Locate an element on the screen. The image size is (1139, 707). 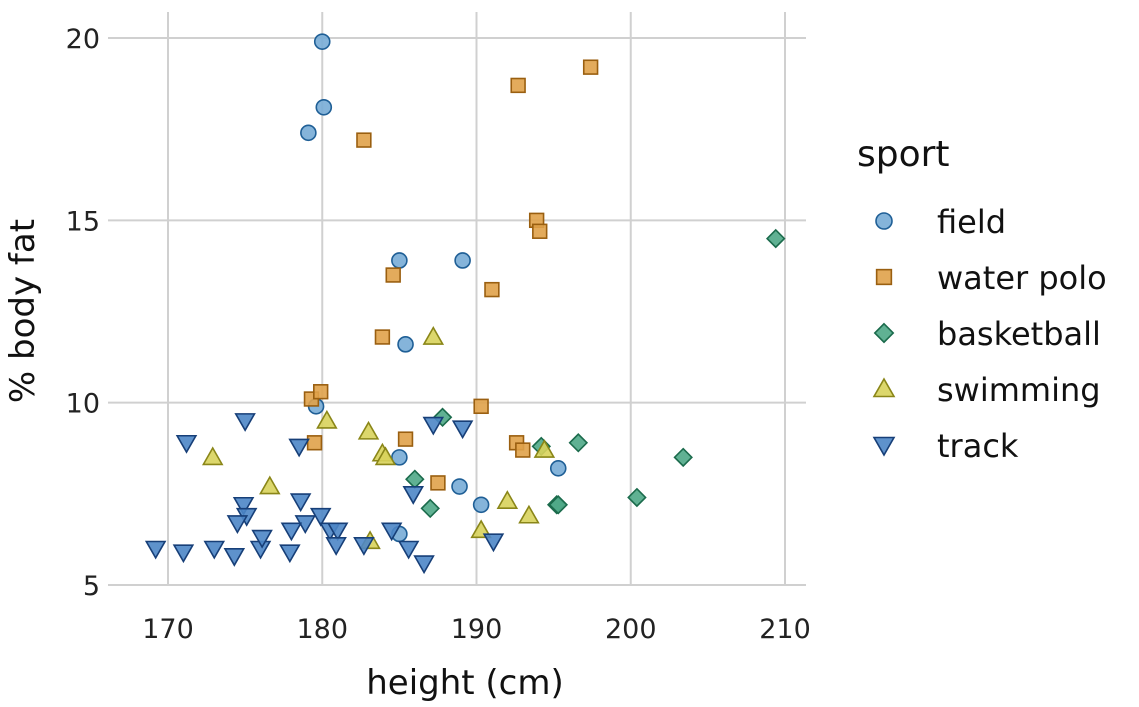
y-tick-label: 15 is located at coordinates (83, 221).